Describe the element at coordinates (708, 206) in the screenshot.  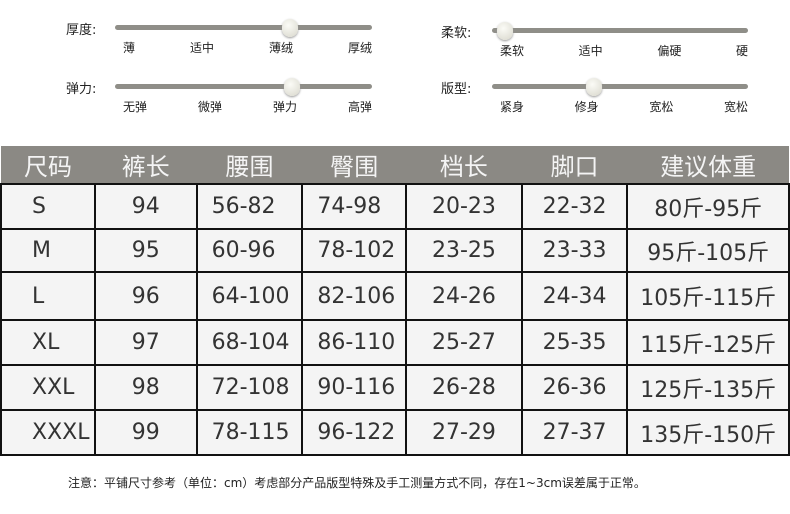
I see `table-cell: 80斤-95斤` at that location.